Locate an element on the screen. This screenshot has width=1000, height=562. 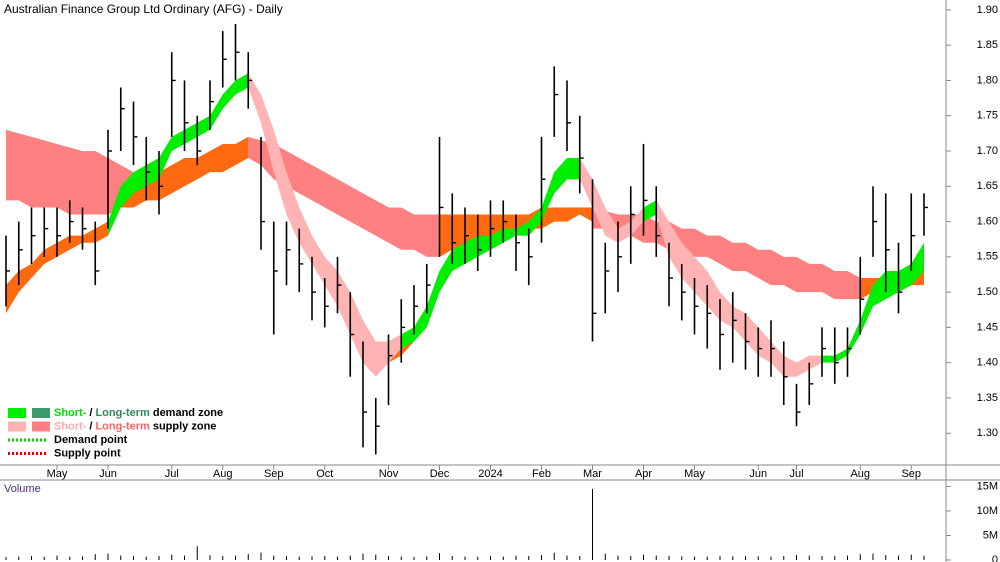
y-tick-label: 1.45 is located at coordinates (987, 327).